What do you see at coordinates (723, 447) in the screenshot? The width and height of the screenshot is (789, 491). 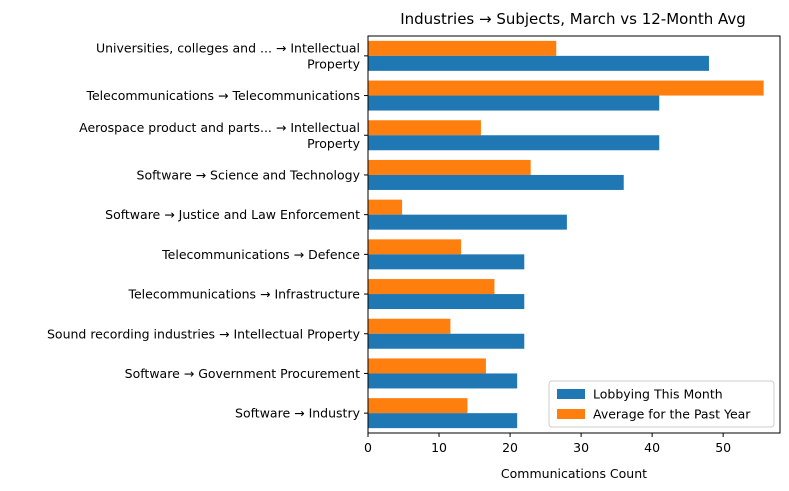 I see `x-tick-label: 50` at bounding box center [723, 447].